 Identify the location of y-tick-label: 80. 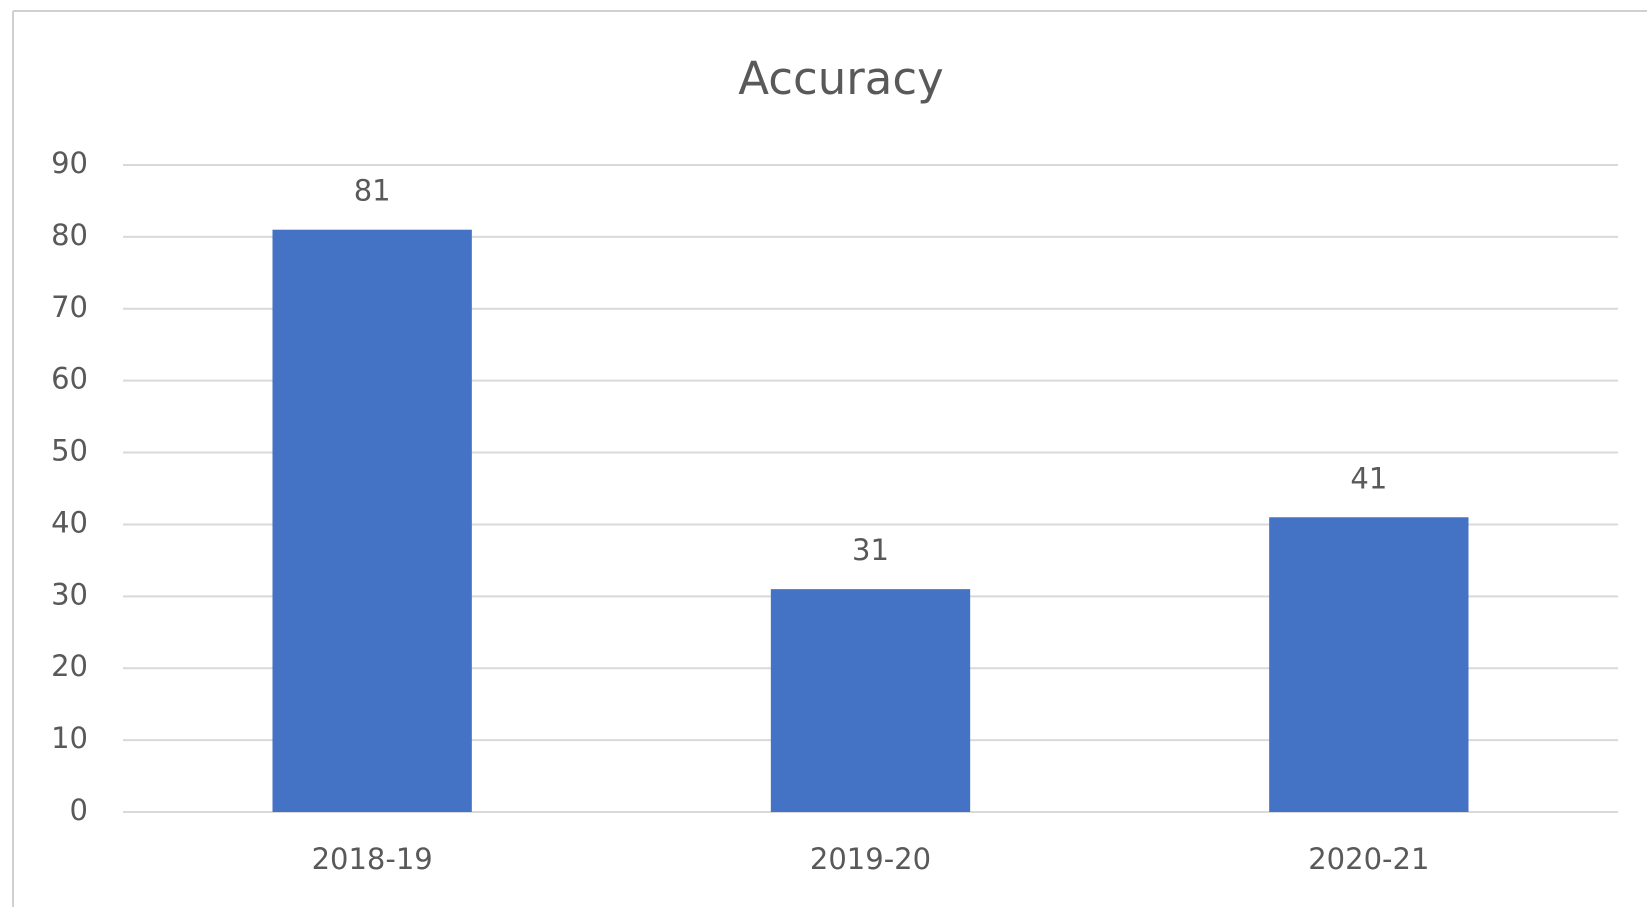
(69, 235).